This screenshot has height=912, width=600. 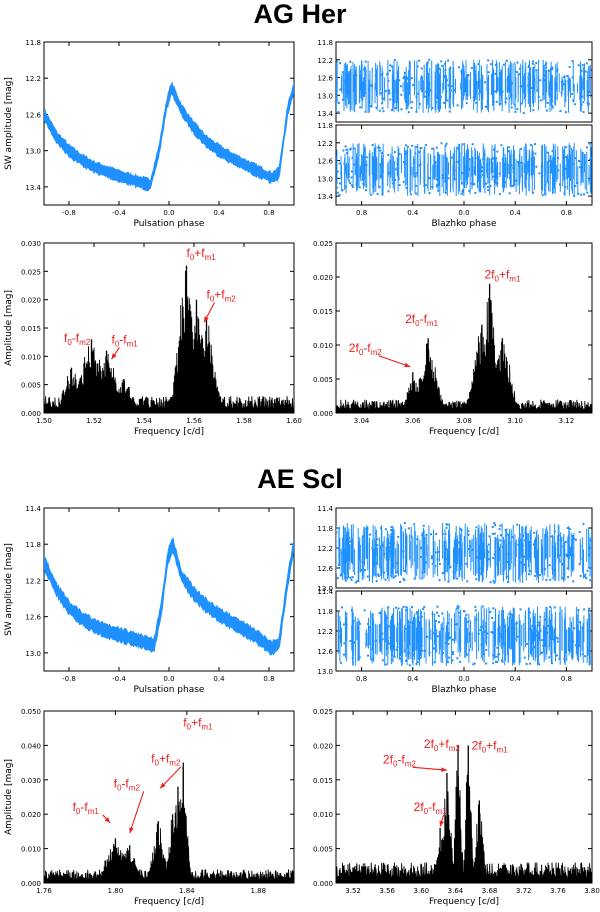 I want to click on ytick-label: 0.005, so click(x=323, y=380).